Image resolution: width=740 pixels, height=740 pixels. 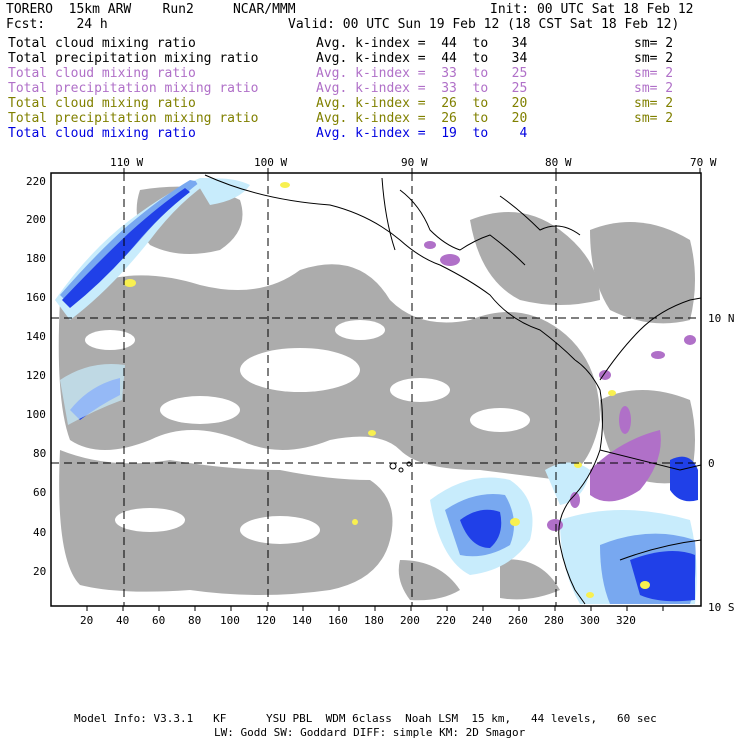 I want to click on legend-row-1-kindex: Avg. k-index = 44 to 34, so click(x=422, y=43).